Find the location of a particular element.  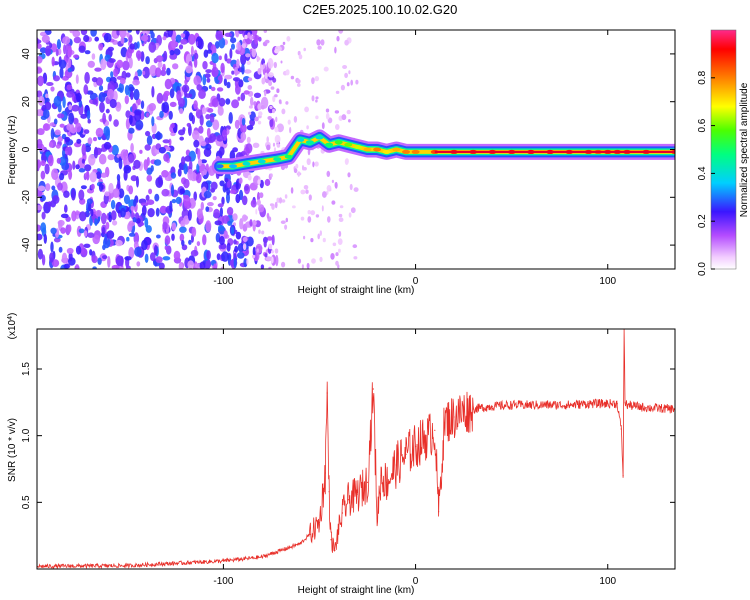

colorbar-label: Normalized spectral amplitude is located at coordinates (744, 149).